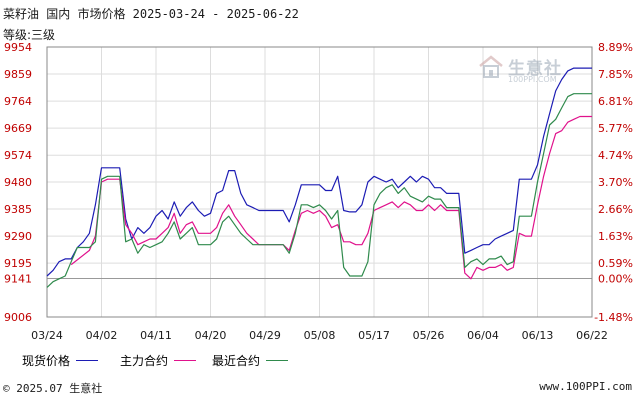  What do you see at coordinates (18, 74) in the screenshot?
I see `y-tick-label-left-1: 9859` at bounding box center [18, 74].